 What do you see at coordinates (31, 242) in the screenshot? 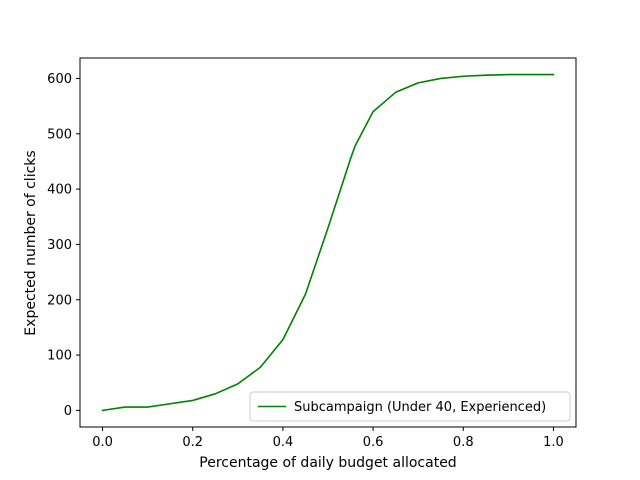
I see `y-axis-label: Expected number of clicks` at bounding box center [31, 242].